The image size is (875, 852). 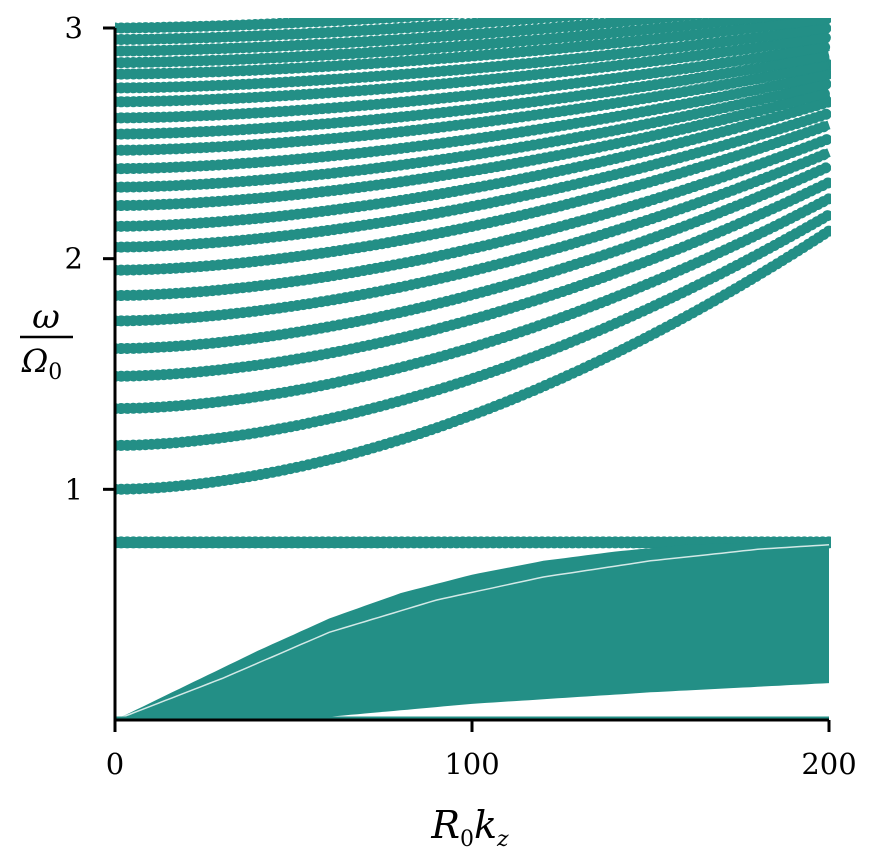 I want to click on x-tick-label: 200, so click(x=828, y=764).